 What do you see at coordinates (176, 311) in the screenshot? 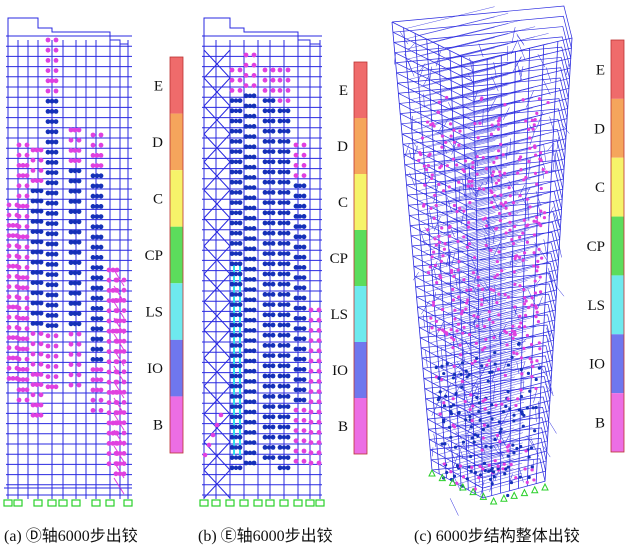
I see `legend-swatch-ls` at bounding box center [176, 311].